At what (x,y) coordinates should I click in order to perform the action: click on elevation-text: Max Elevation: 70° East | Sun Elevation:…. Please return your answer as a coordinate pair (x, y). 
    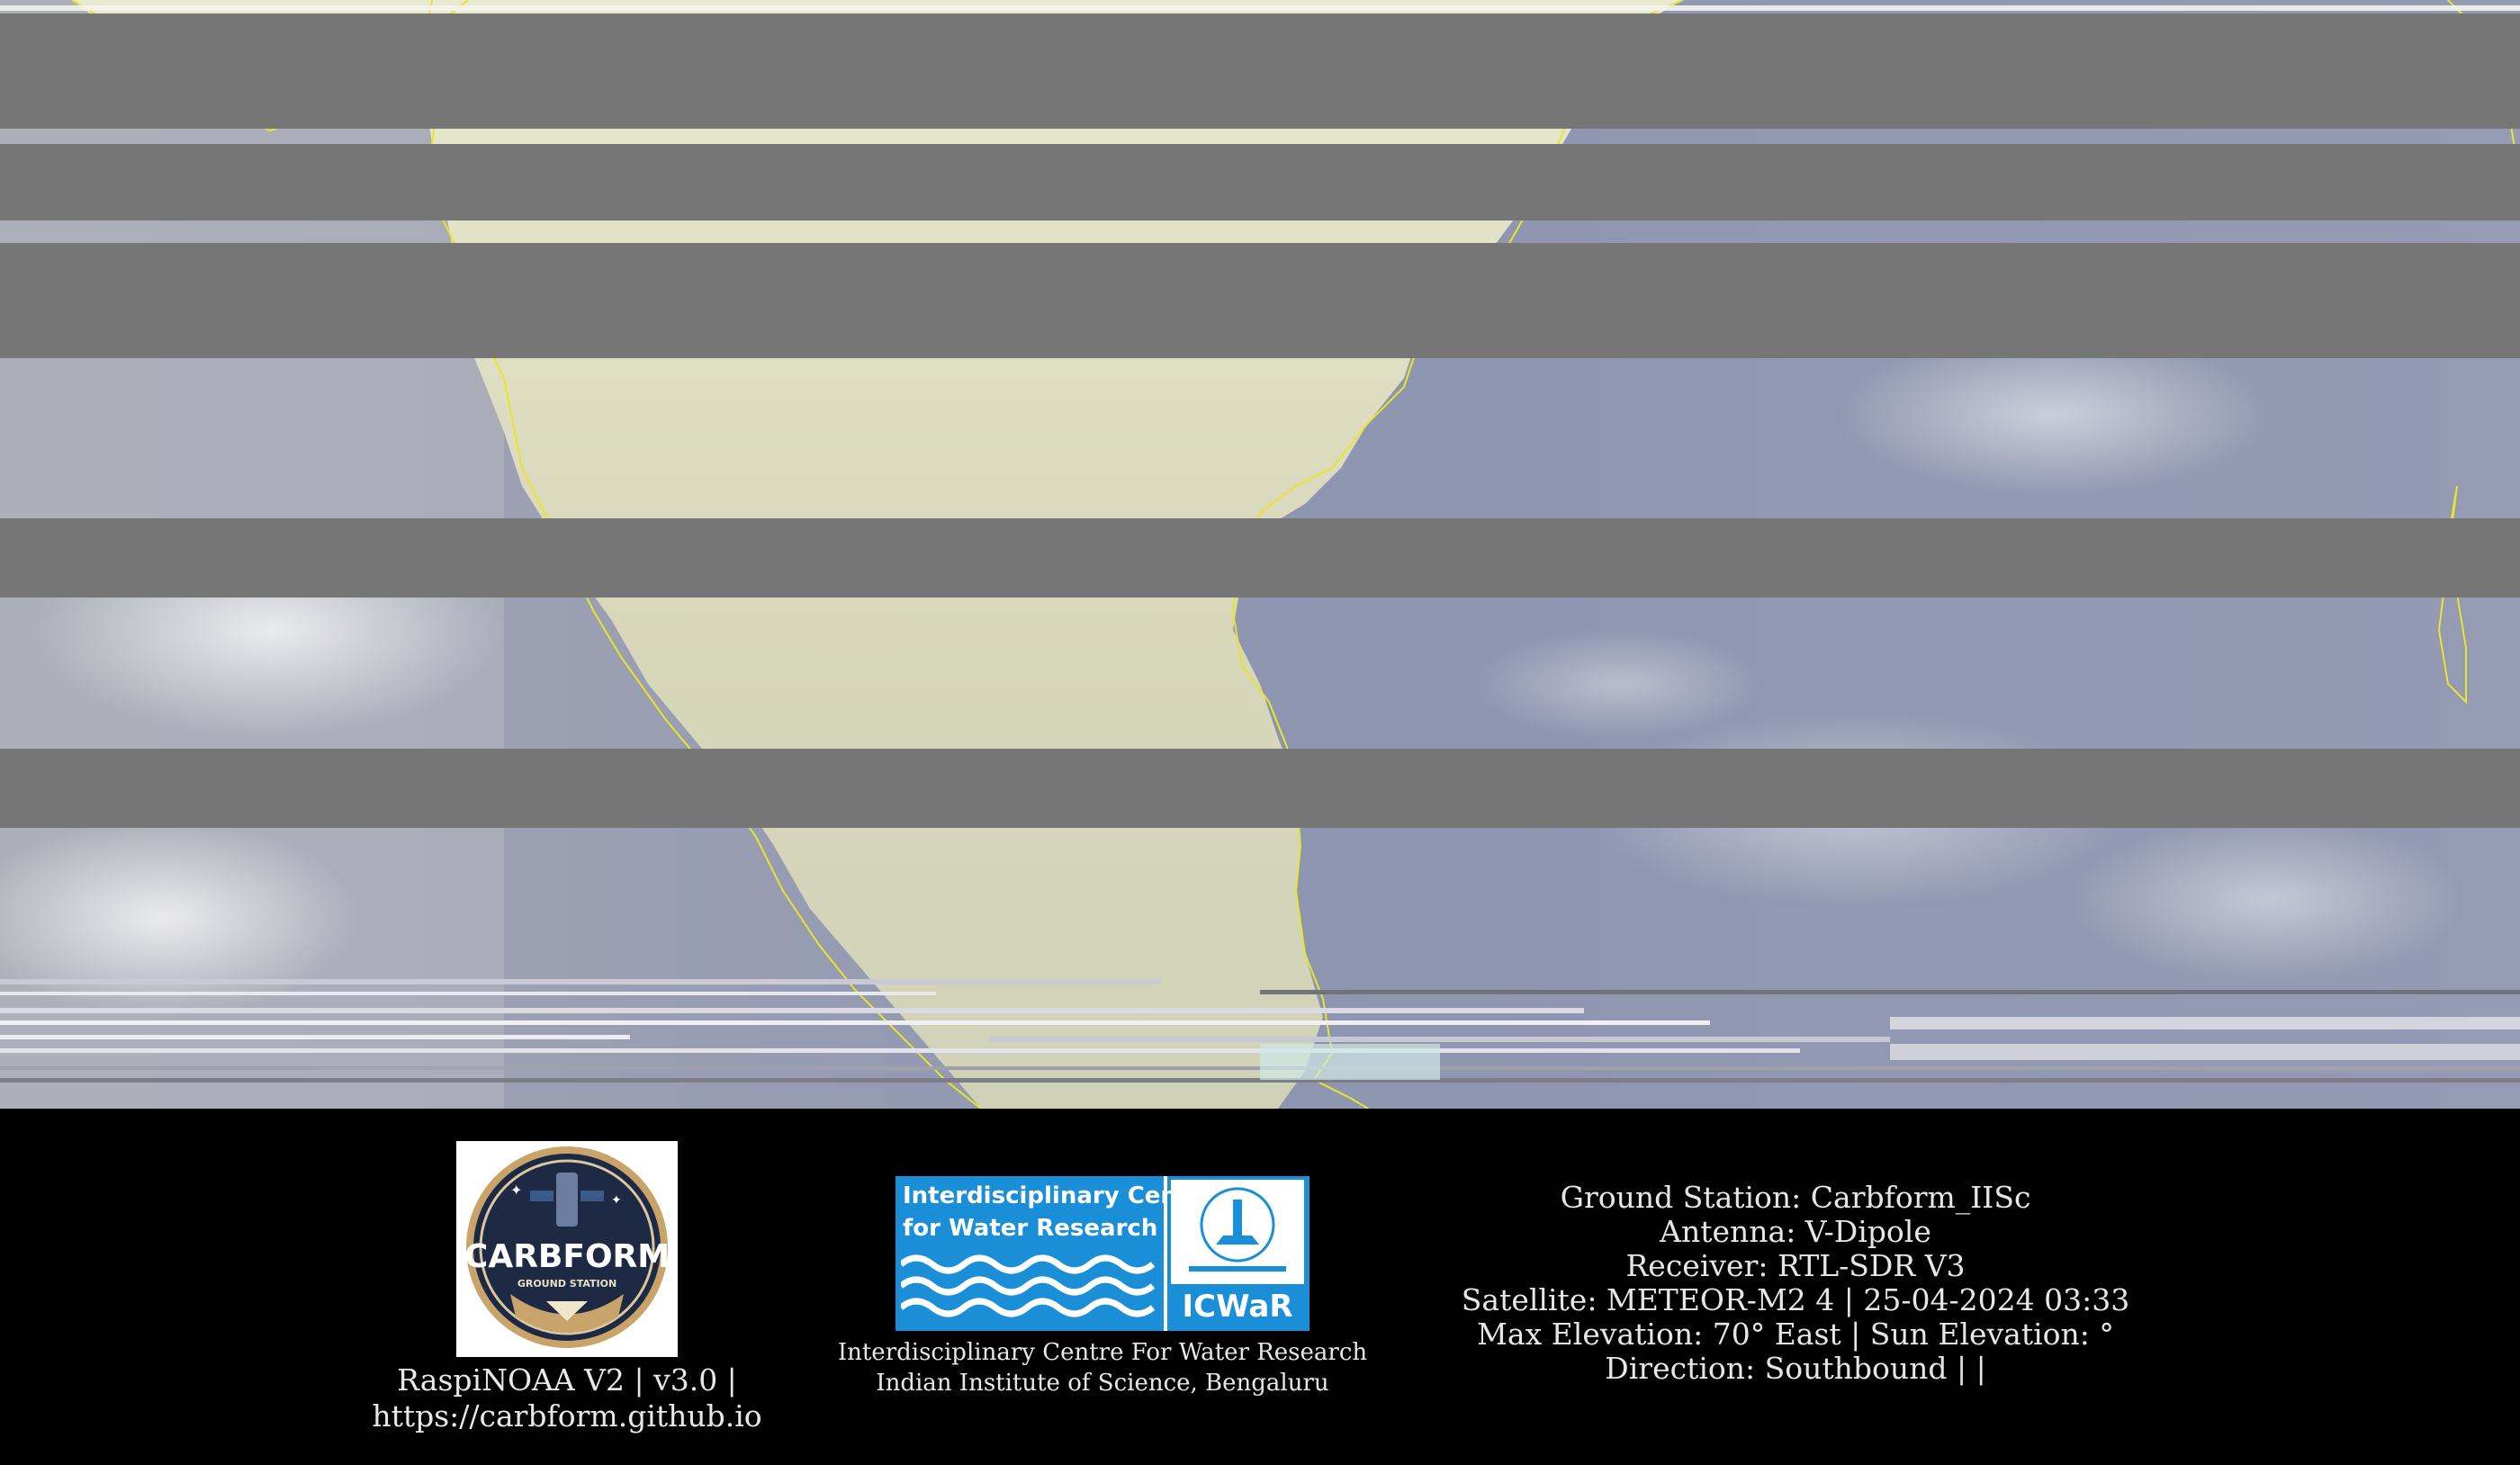
    Looking at the image, I should click on (1795, 1334).